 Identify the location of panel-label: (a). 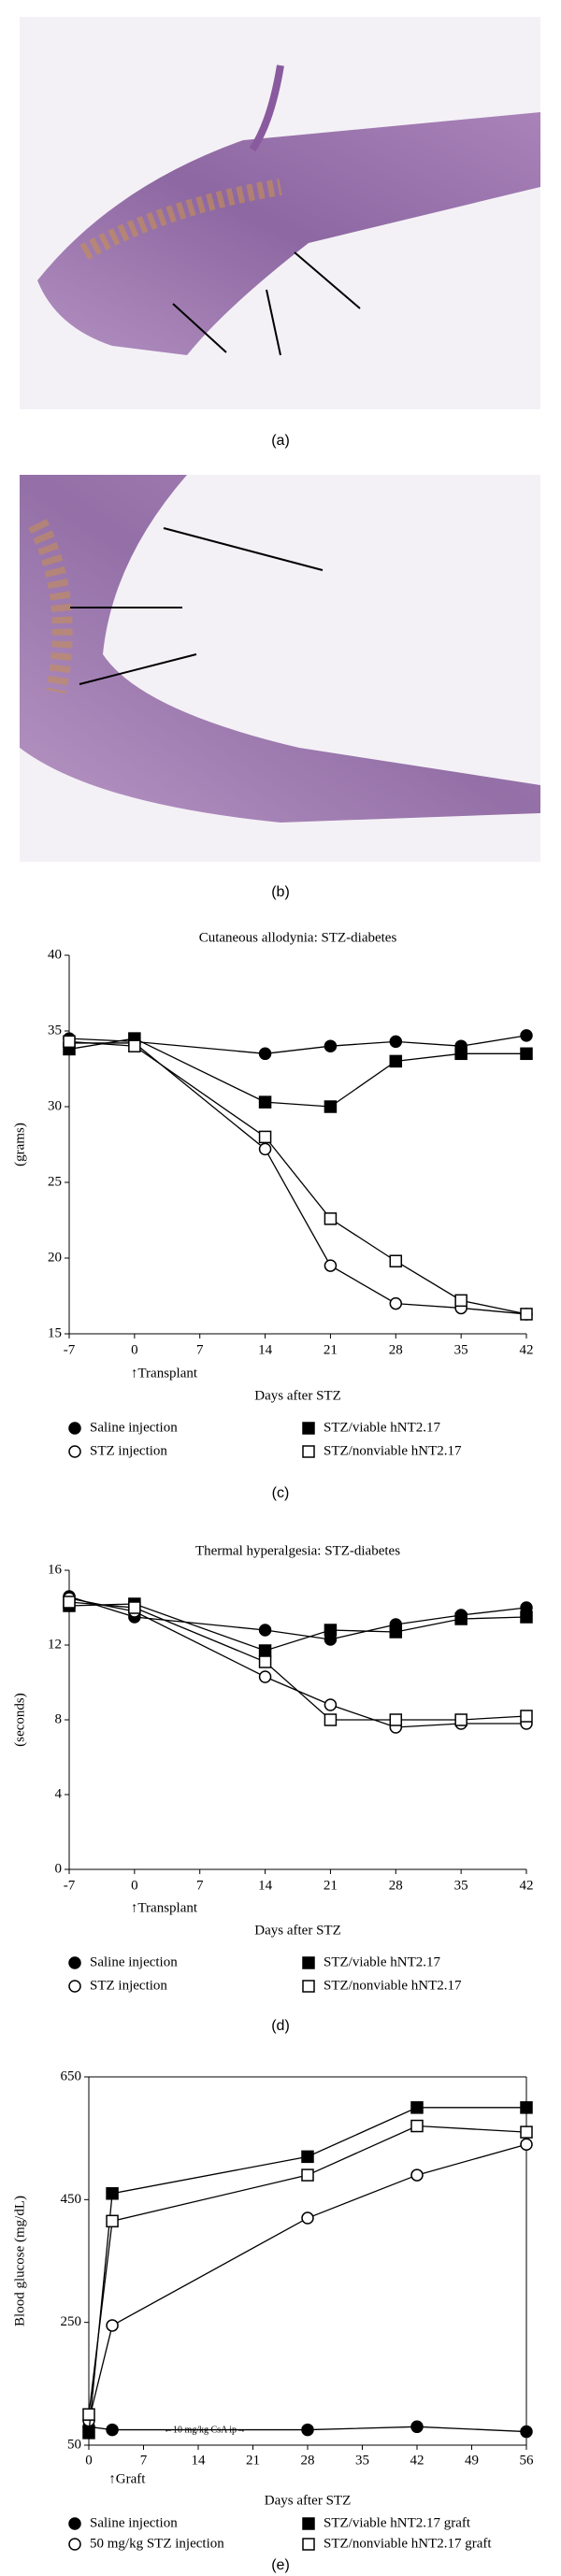
(280, 441).